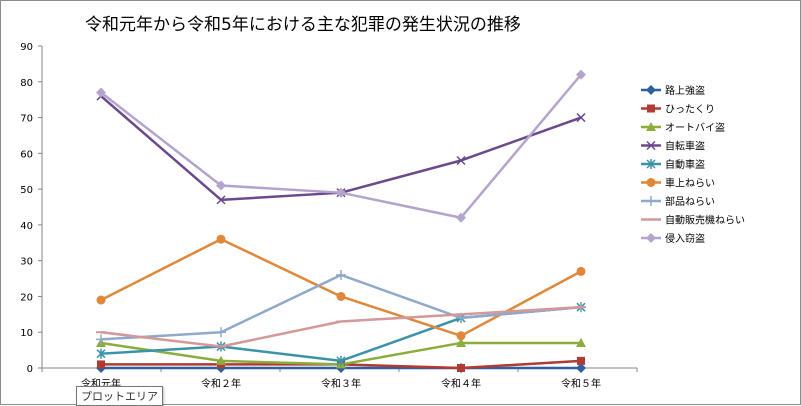 Image resolution: width=801 pixels, height=406 pixels. Describe the element at coordinates (685, 238) in the screenshot. I see `legend-label: 侵入窃盗` at that location.